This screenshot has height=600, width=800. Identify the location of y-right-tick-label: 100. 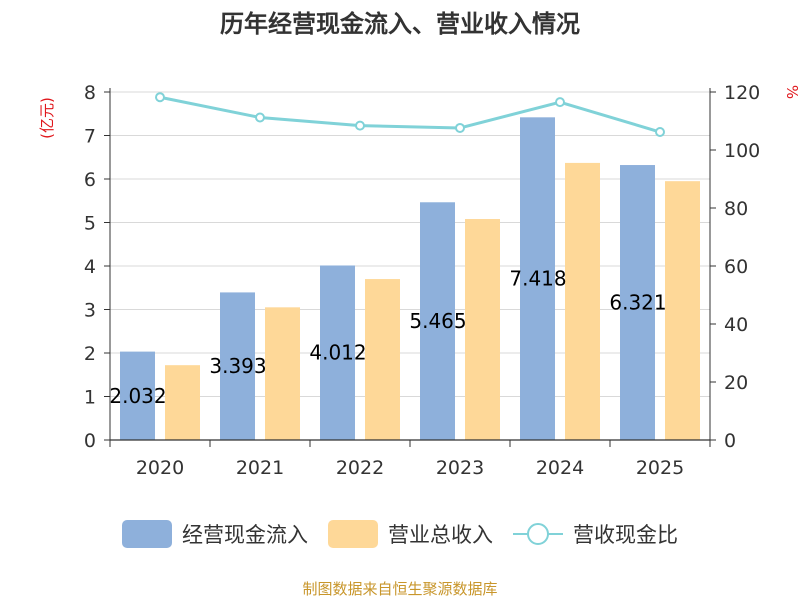
(742, 151).